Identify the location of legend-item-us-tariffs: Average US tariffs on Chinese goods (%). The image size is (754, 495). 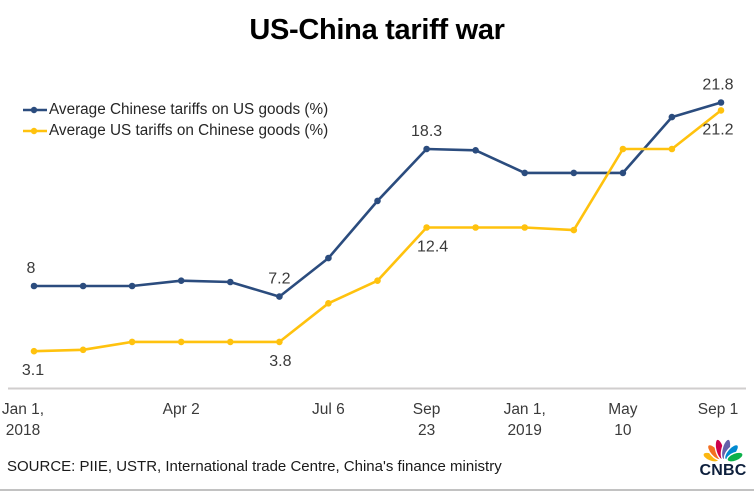
(175, 130).